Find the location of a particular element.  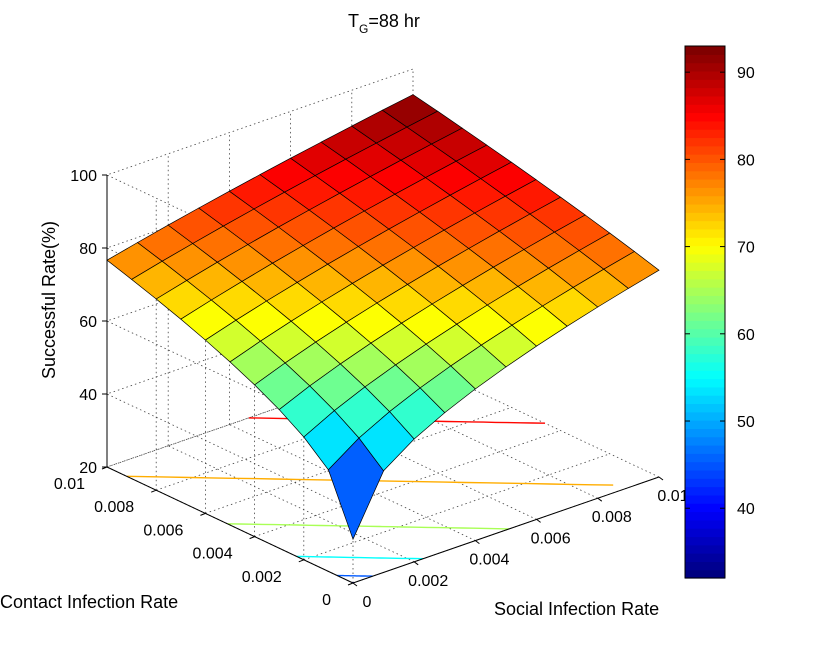

y-axis-line is located at coordinates (230, 525).